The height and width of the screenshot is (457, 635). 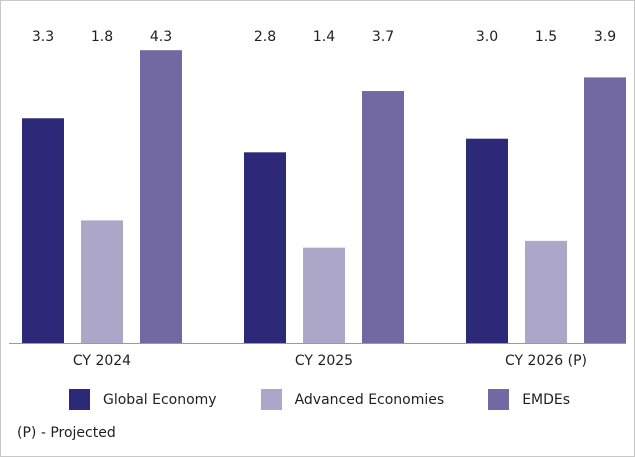 What do you see at coordinates (546, 361) in the screenshot?
I see `category-label-cy-2026-p: CY 2026 (P)` at bounding box center [546, 361].